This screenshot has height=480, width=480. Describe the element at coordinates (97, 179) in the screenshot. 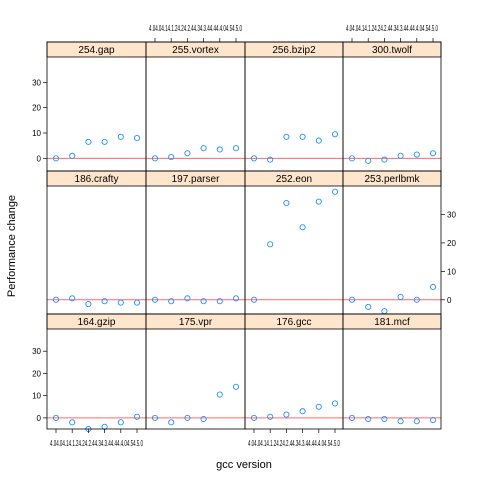

I see `panel-strip-label: 186.crafty` at that location.